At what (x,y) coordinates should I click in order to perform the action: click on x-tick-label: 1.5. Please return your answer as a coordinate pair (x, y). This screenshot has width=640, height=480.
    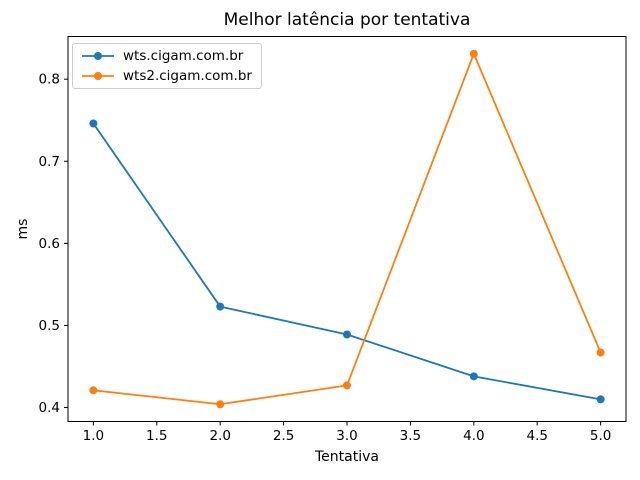
    Looking at the image, I should click on (156, 436).